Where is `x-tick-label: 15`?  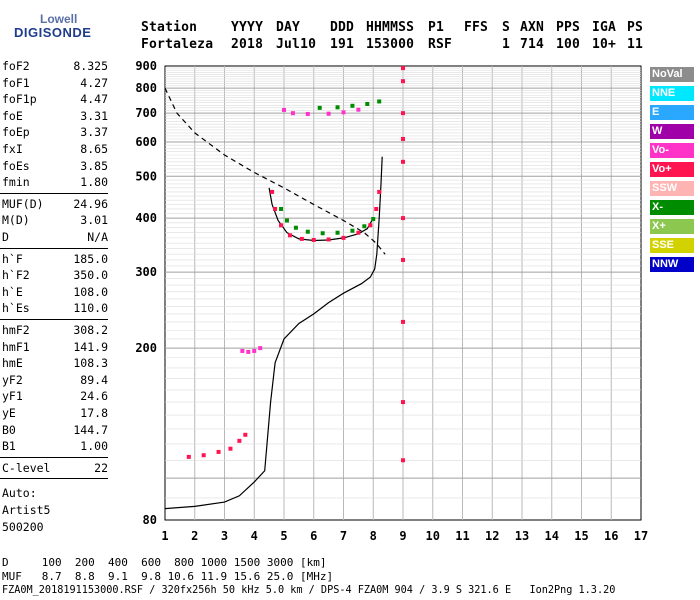
x-tick-label: 15 is located at coordinates (581, 536).